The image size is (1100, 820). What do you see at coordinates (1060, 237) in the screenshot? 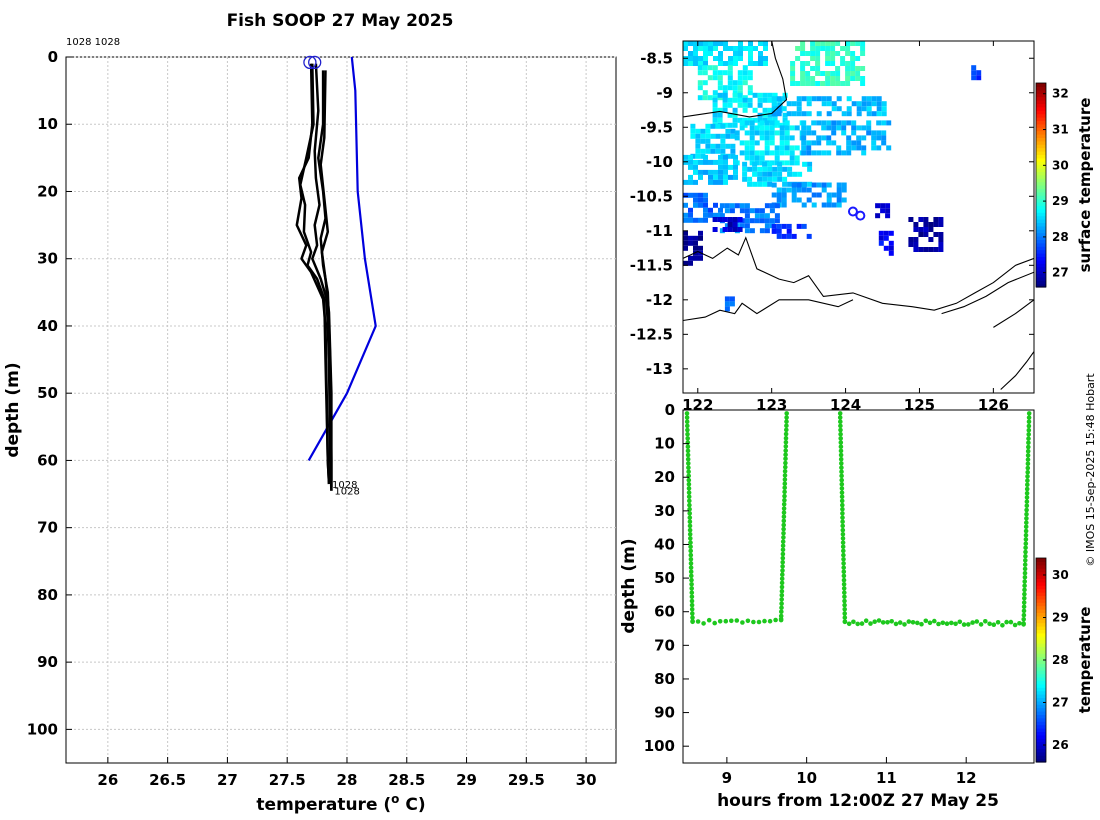
I see `map-colorbar-tick-label: 28` at bounding box center [1060, 237].